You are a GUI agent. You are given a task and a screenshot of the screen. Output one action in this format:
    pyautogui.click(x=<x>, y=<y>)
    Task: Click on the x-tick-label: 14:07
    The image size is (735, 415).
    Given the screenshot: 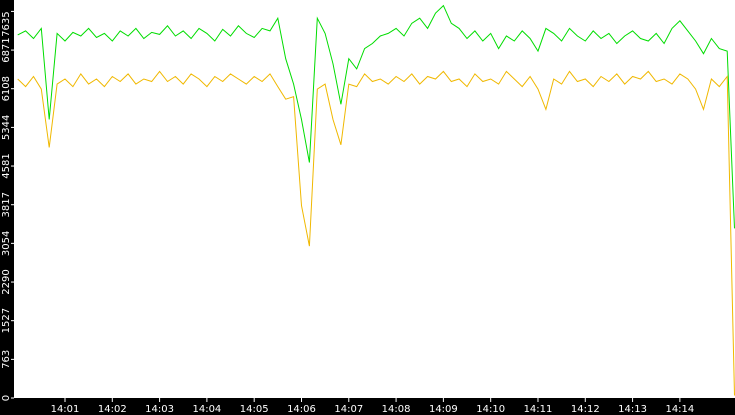 What is the action you would take?
    pyautogui.click(x=348, y=409)
    